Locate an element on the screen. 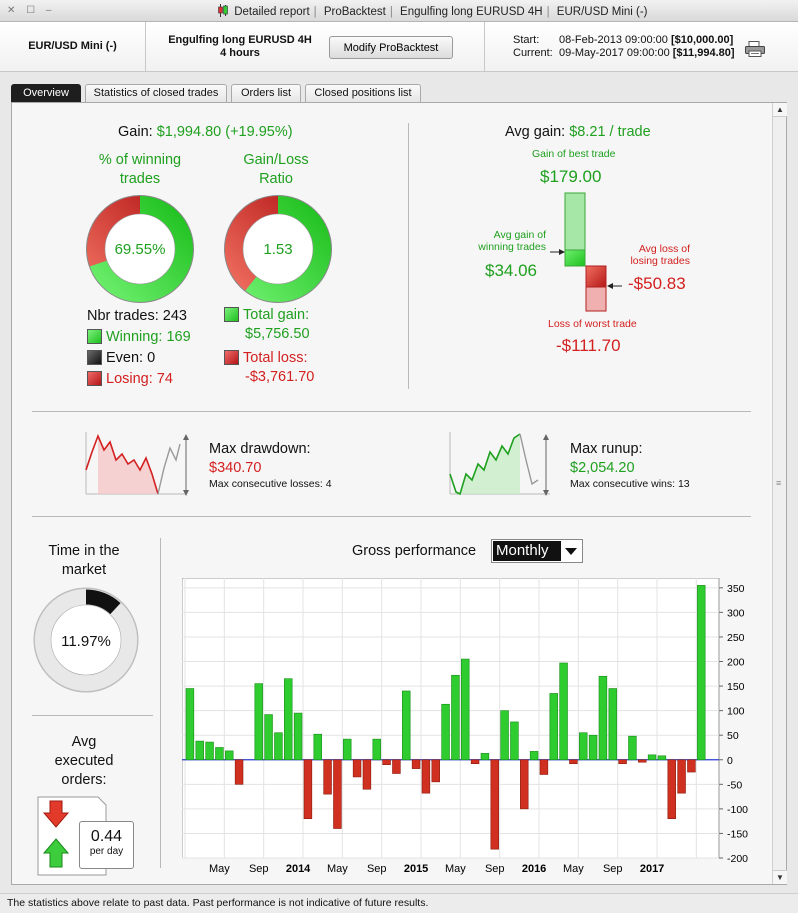  worst-trade-value: -$111.70 is located at coordinates (588, 345).